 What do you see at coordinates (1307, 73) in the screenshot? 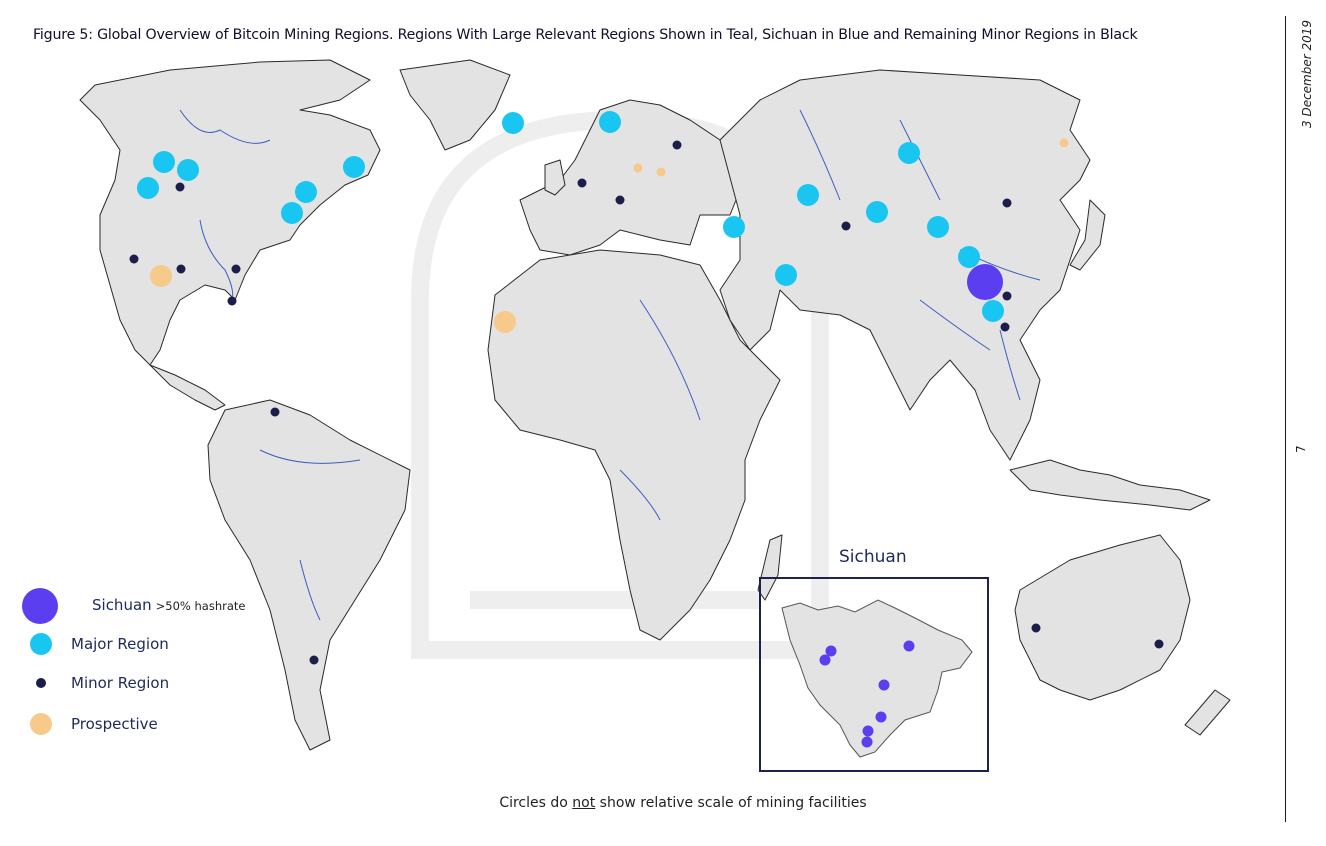
I see `side-date: 3 December 2019` at bounding box center [1307, 73].